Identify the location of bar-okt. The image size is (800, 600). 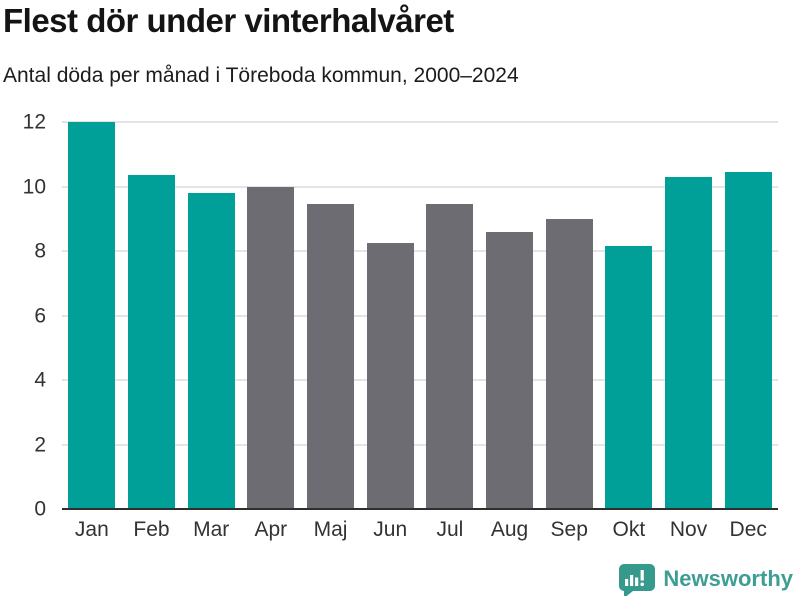
(629, 377).